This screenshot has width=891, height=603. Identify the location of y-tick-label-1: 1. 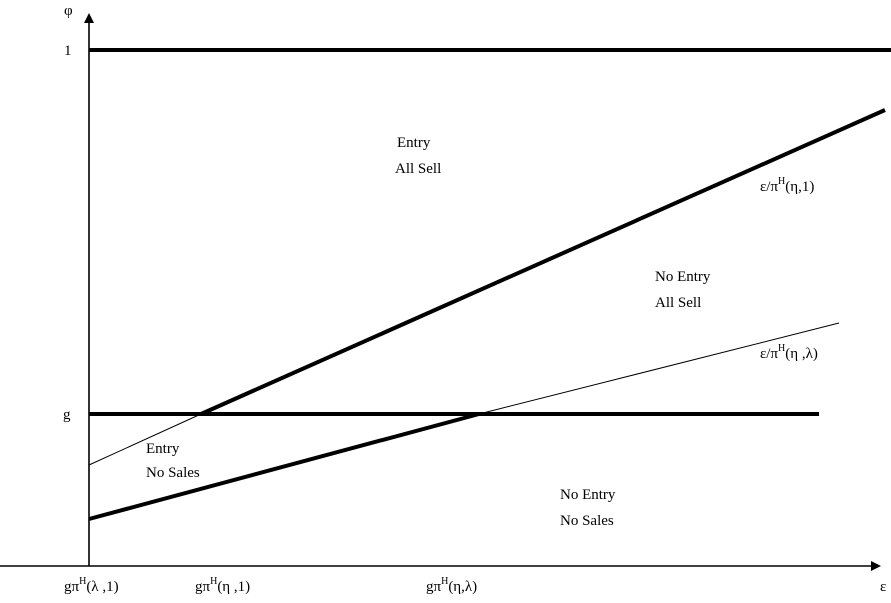
(68, 51).